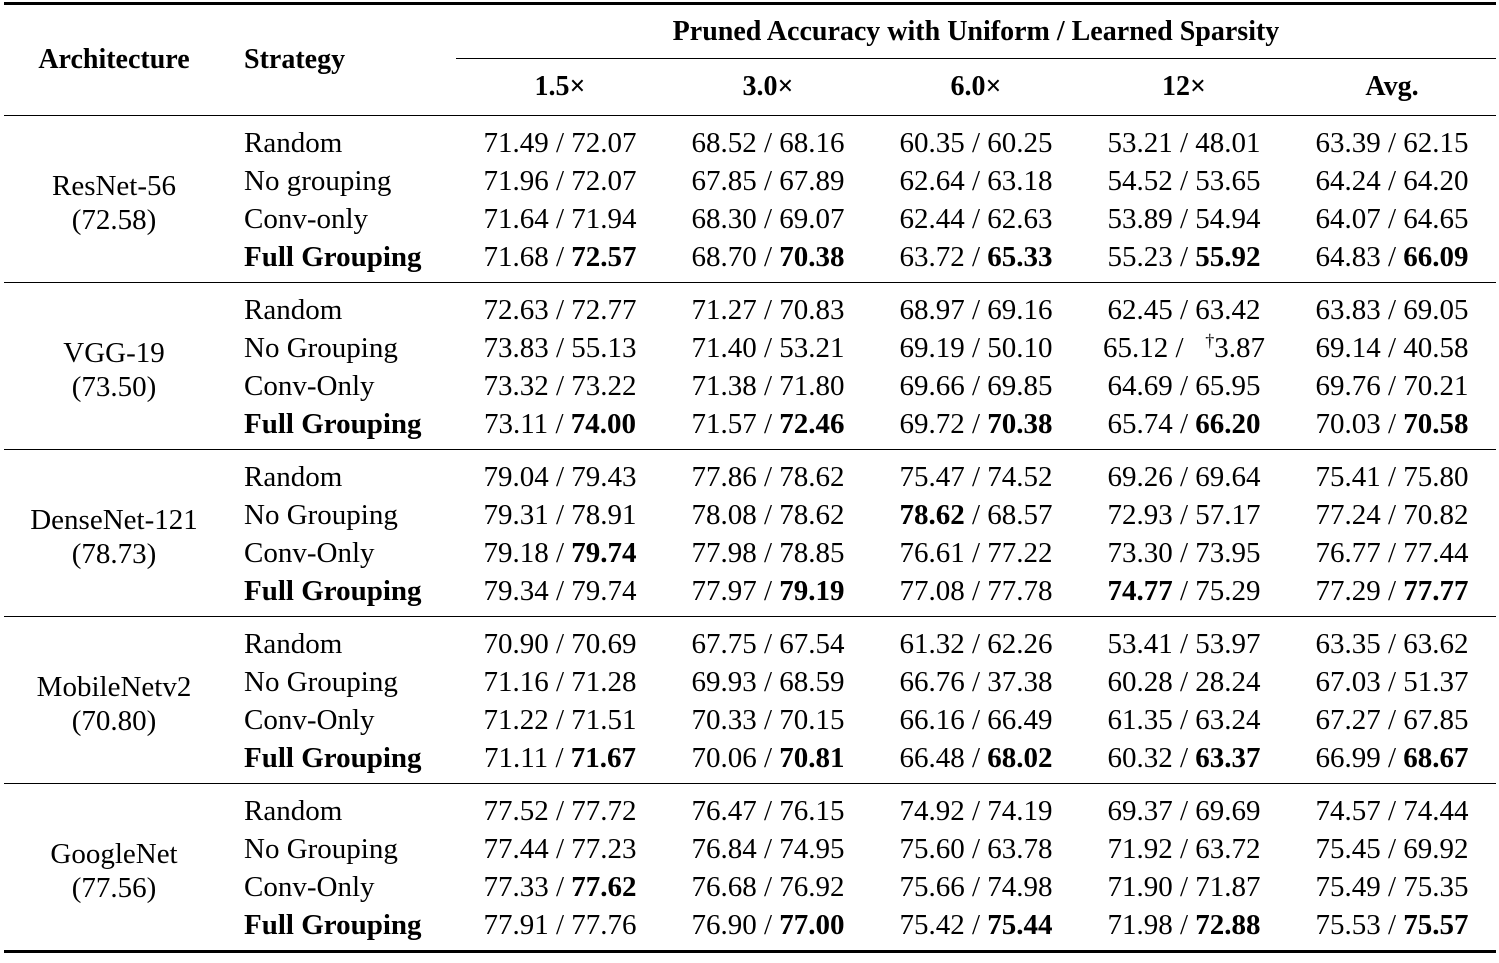  What do you see at coordinates (604, 309) in the screenshot?
I see `learned-value: 72.77` at bounding box center [604, 309].